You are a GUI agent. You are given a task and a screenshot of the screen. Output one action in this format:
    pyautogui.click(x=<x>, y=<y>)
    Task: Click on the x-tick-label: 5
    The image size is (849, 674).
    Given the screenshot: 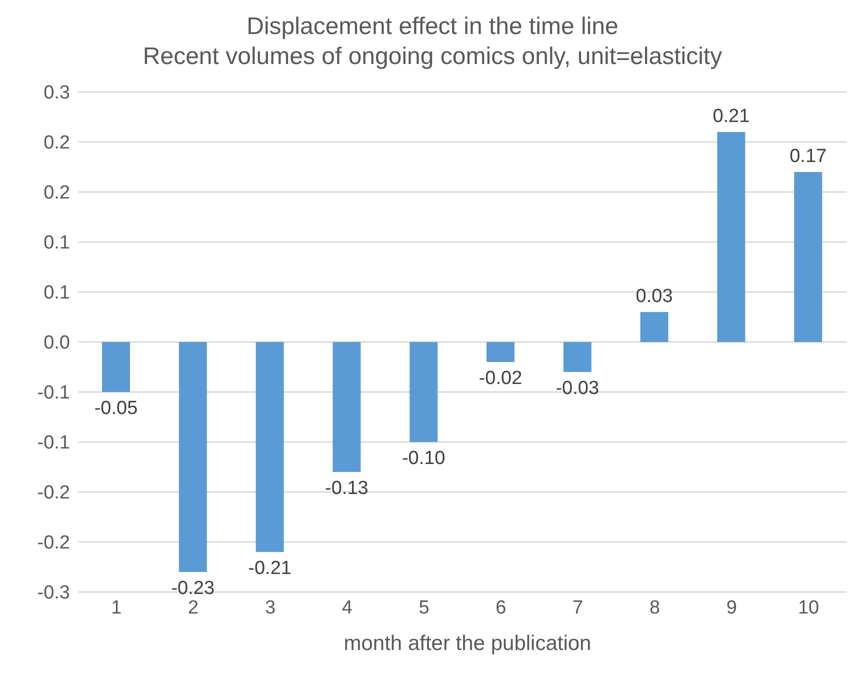 What is the action you would take?
    pyautogui.click(x=424, y=607)
    